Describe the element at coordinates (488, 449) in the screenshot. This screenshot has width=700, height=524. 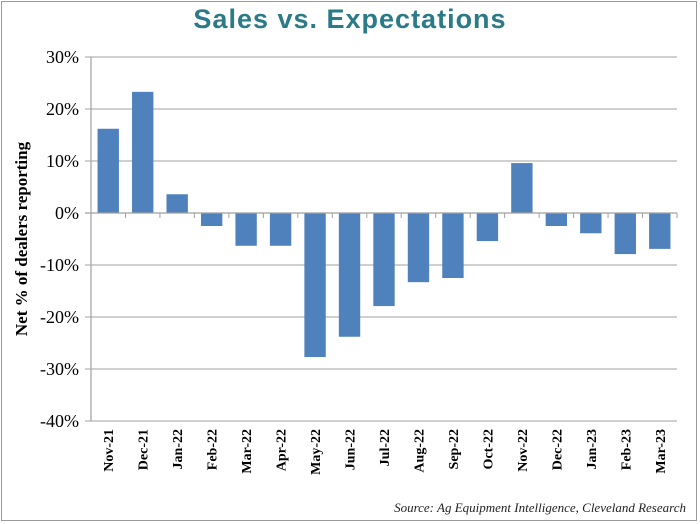
I see `x-tick-label: Oct-22` at that location.